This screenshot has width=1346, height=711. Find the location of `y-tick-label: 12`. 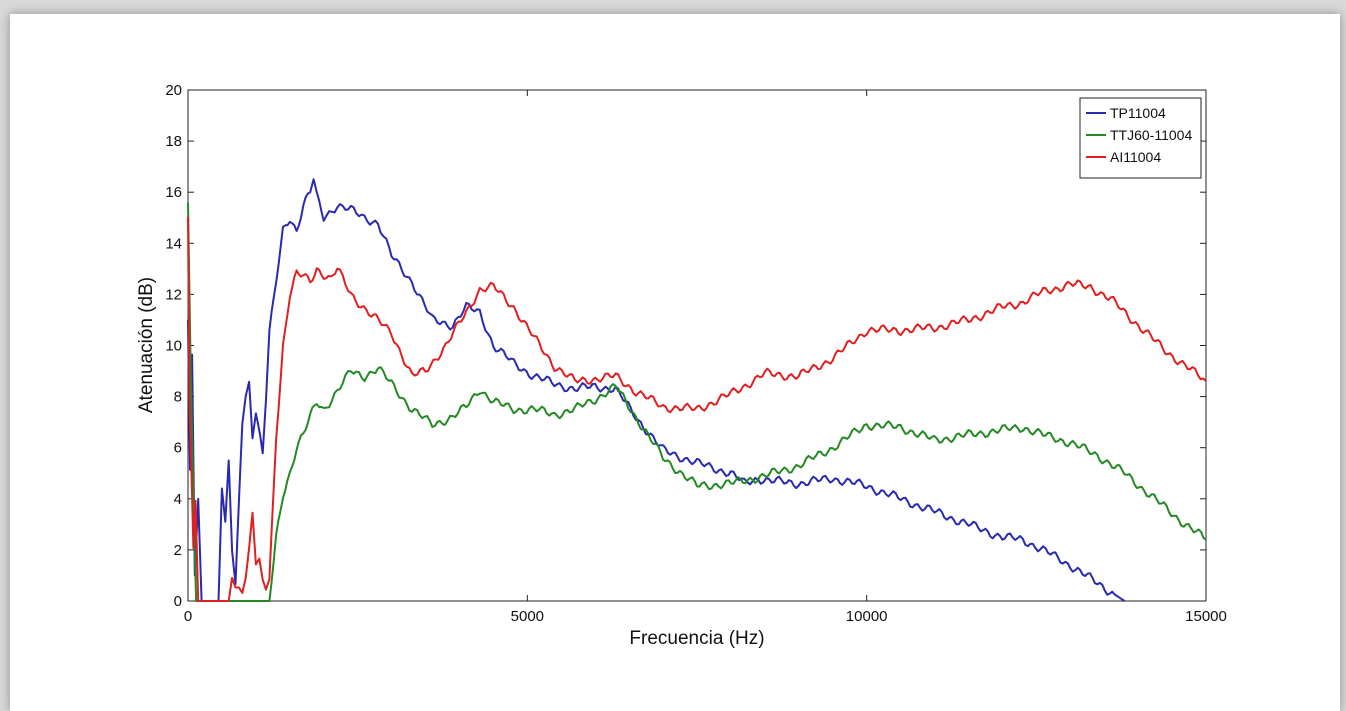

y-tick-label: 12 is located at coordinates (173, 294).